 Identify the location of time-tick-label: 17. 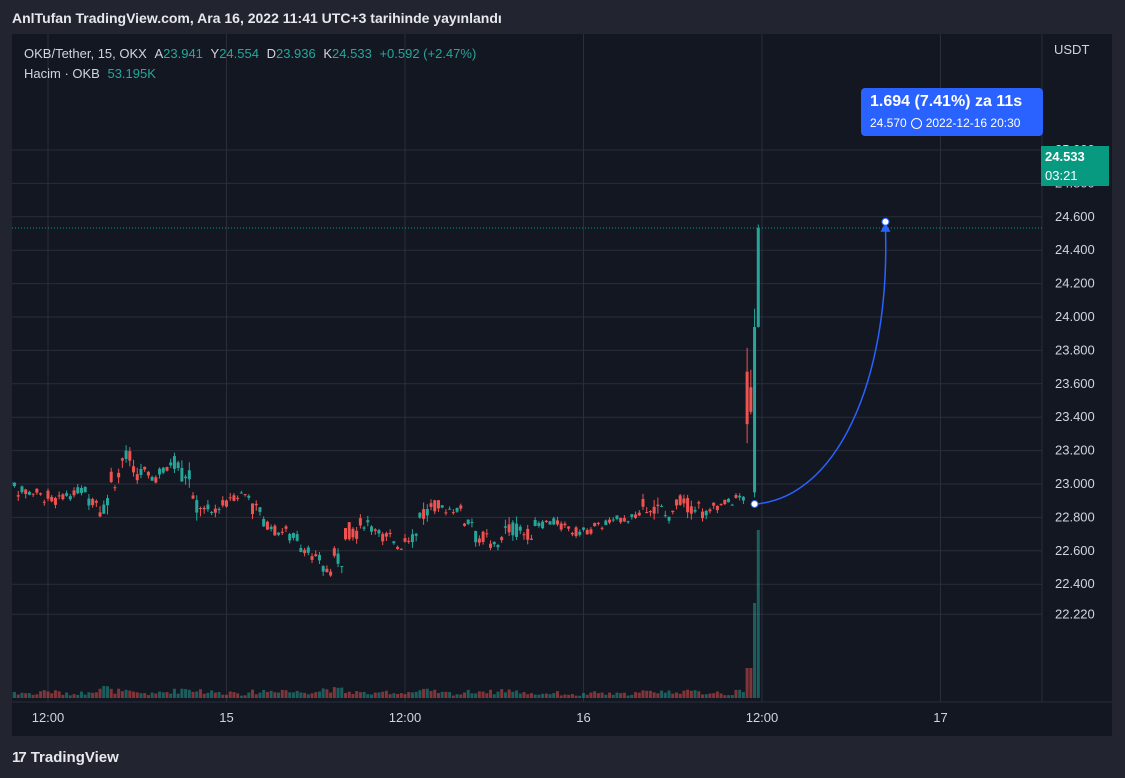
(940, 717).